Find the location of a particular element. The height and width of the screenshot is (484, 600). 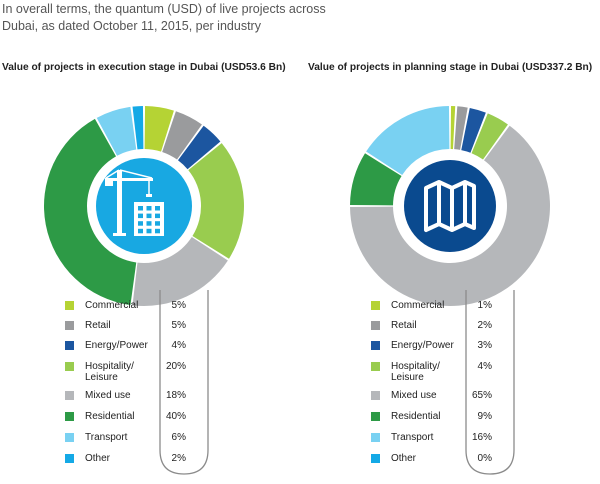

folded-map-icon is located at coordinates (450, 206).